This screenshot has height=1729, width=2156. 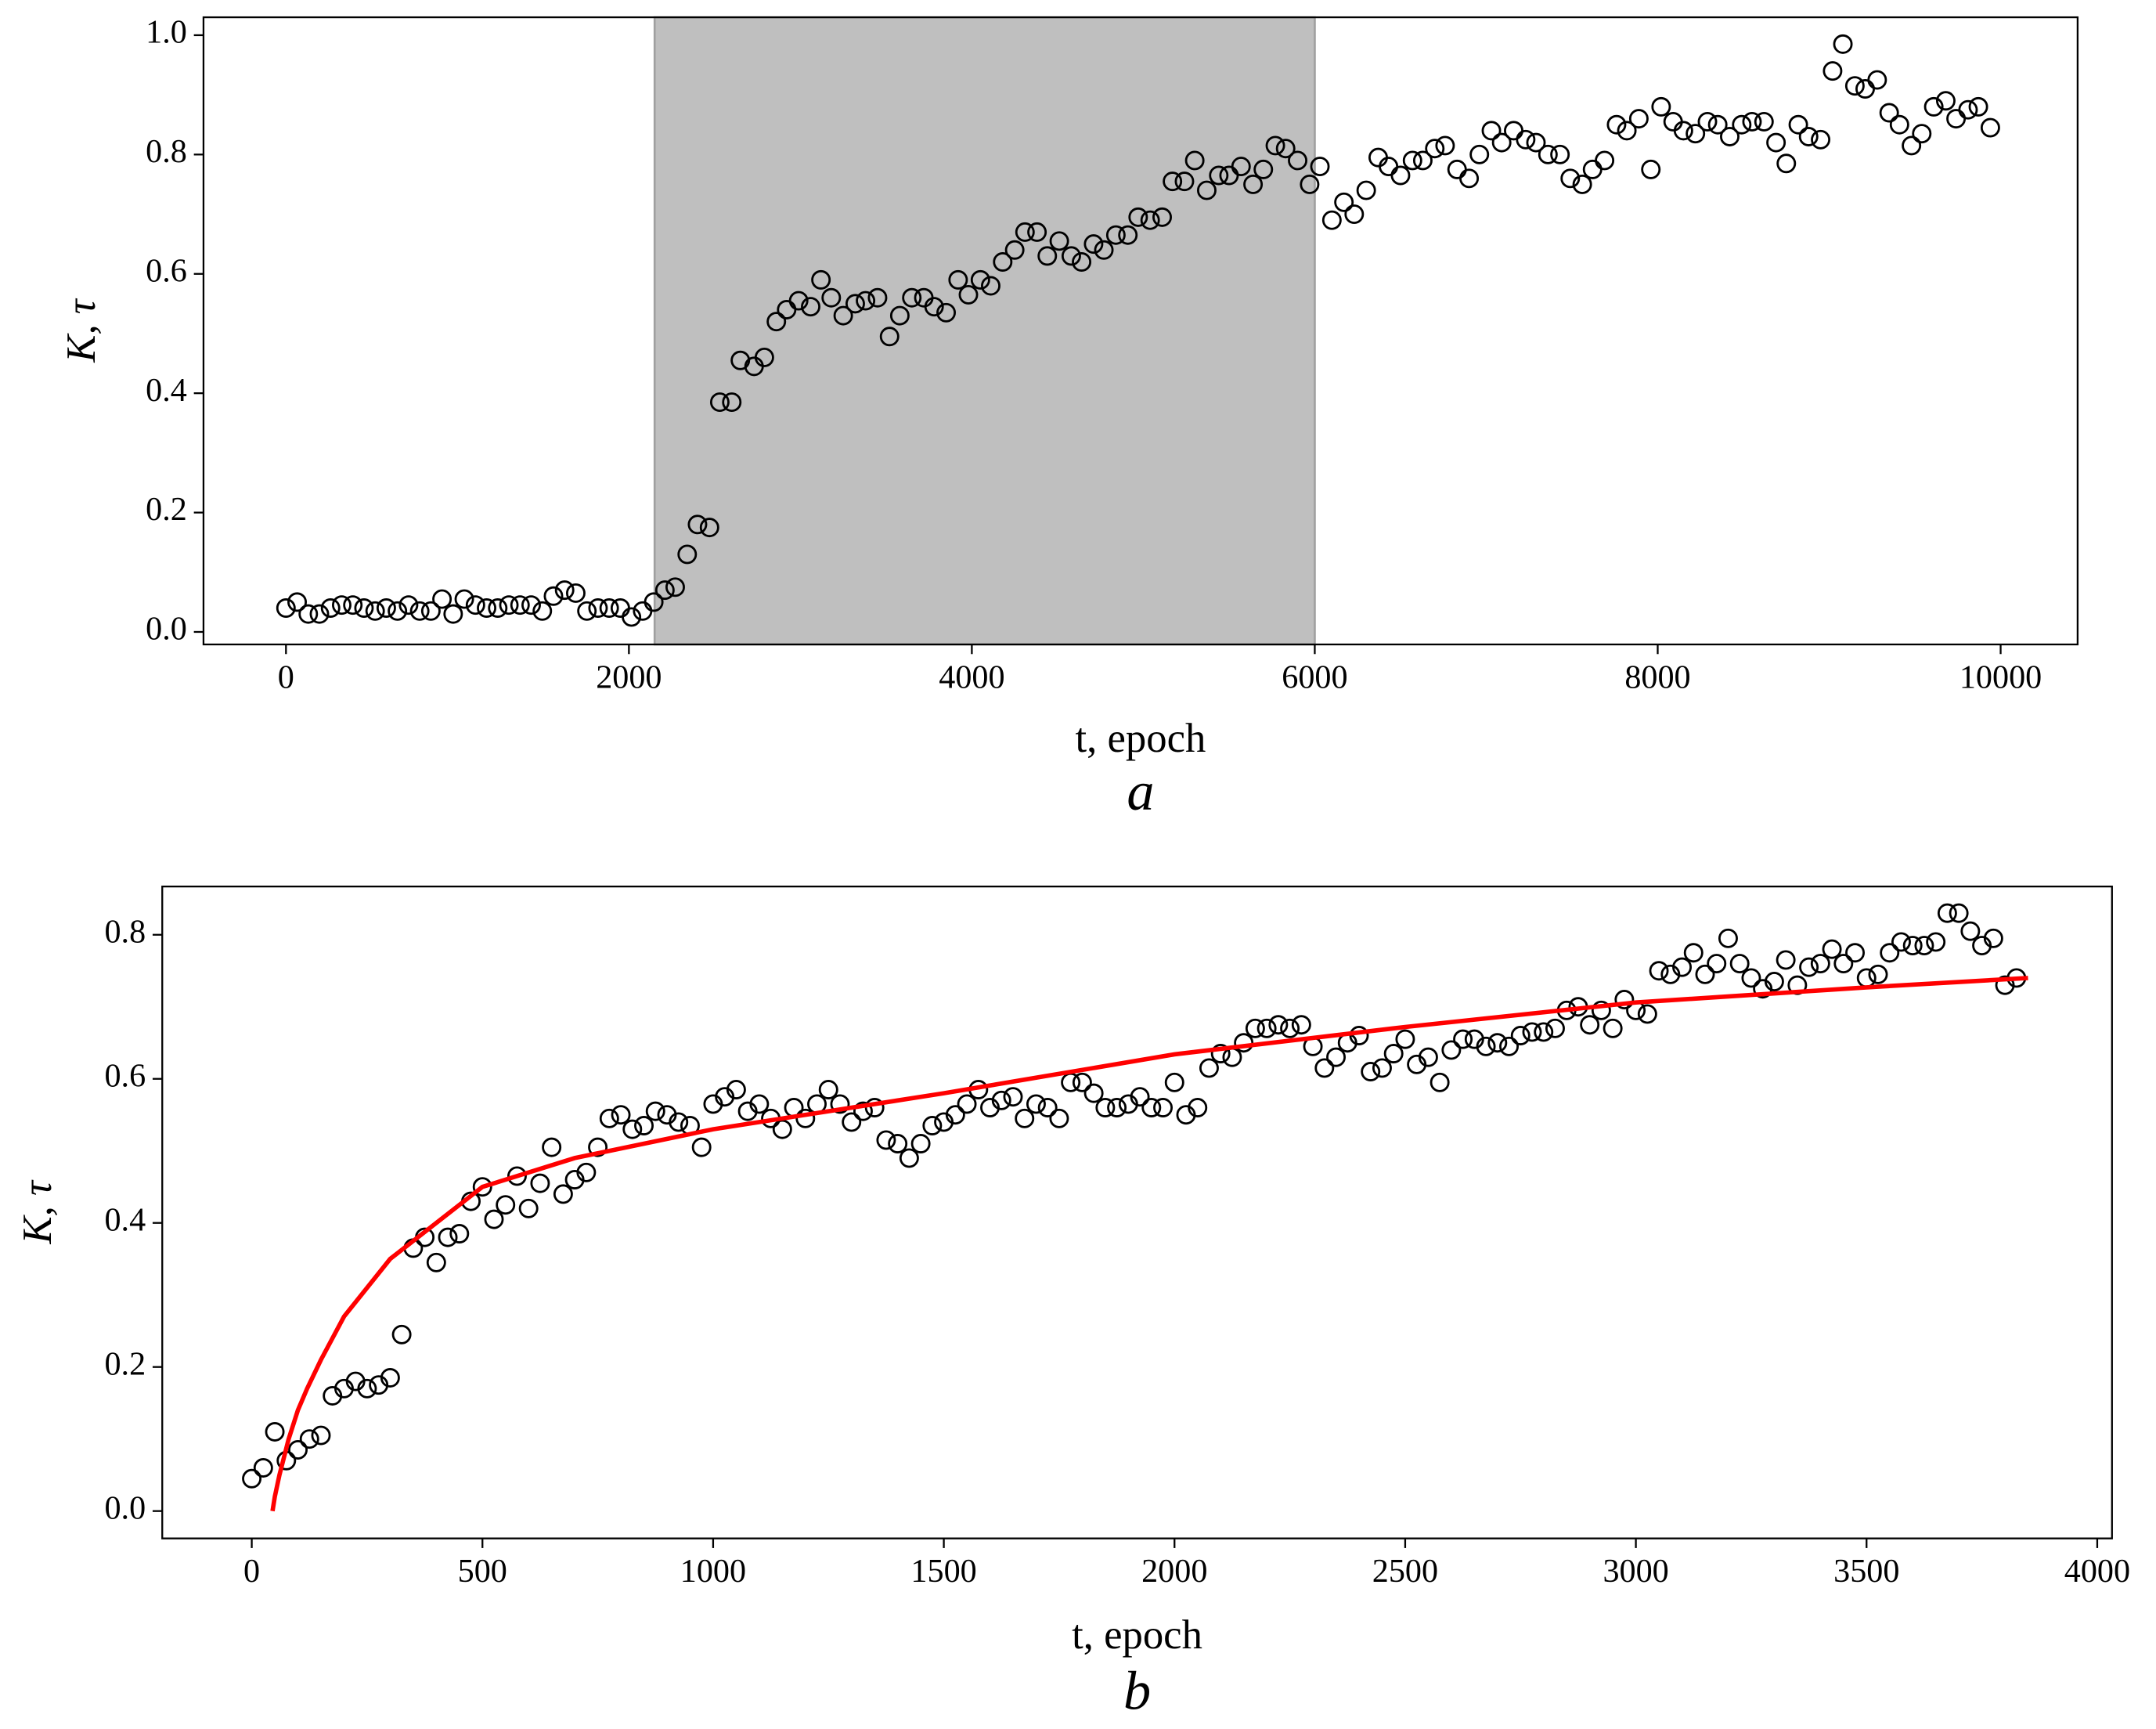 I want to click on y-axis-label: K, τ, so click(x=81, y=330).